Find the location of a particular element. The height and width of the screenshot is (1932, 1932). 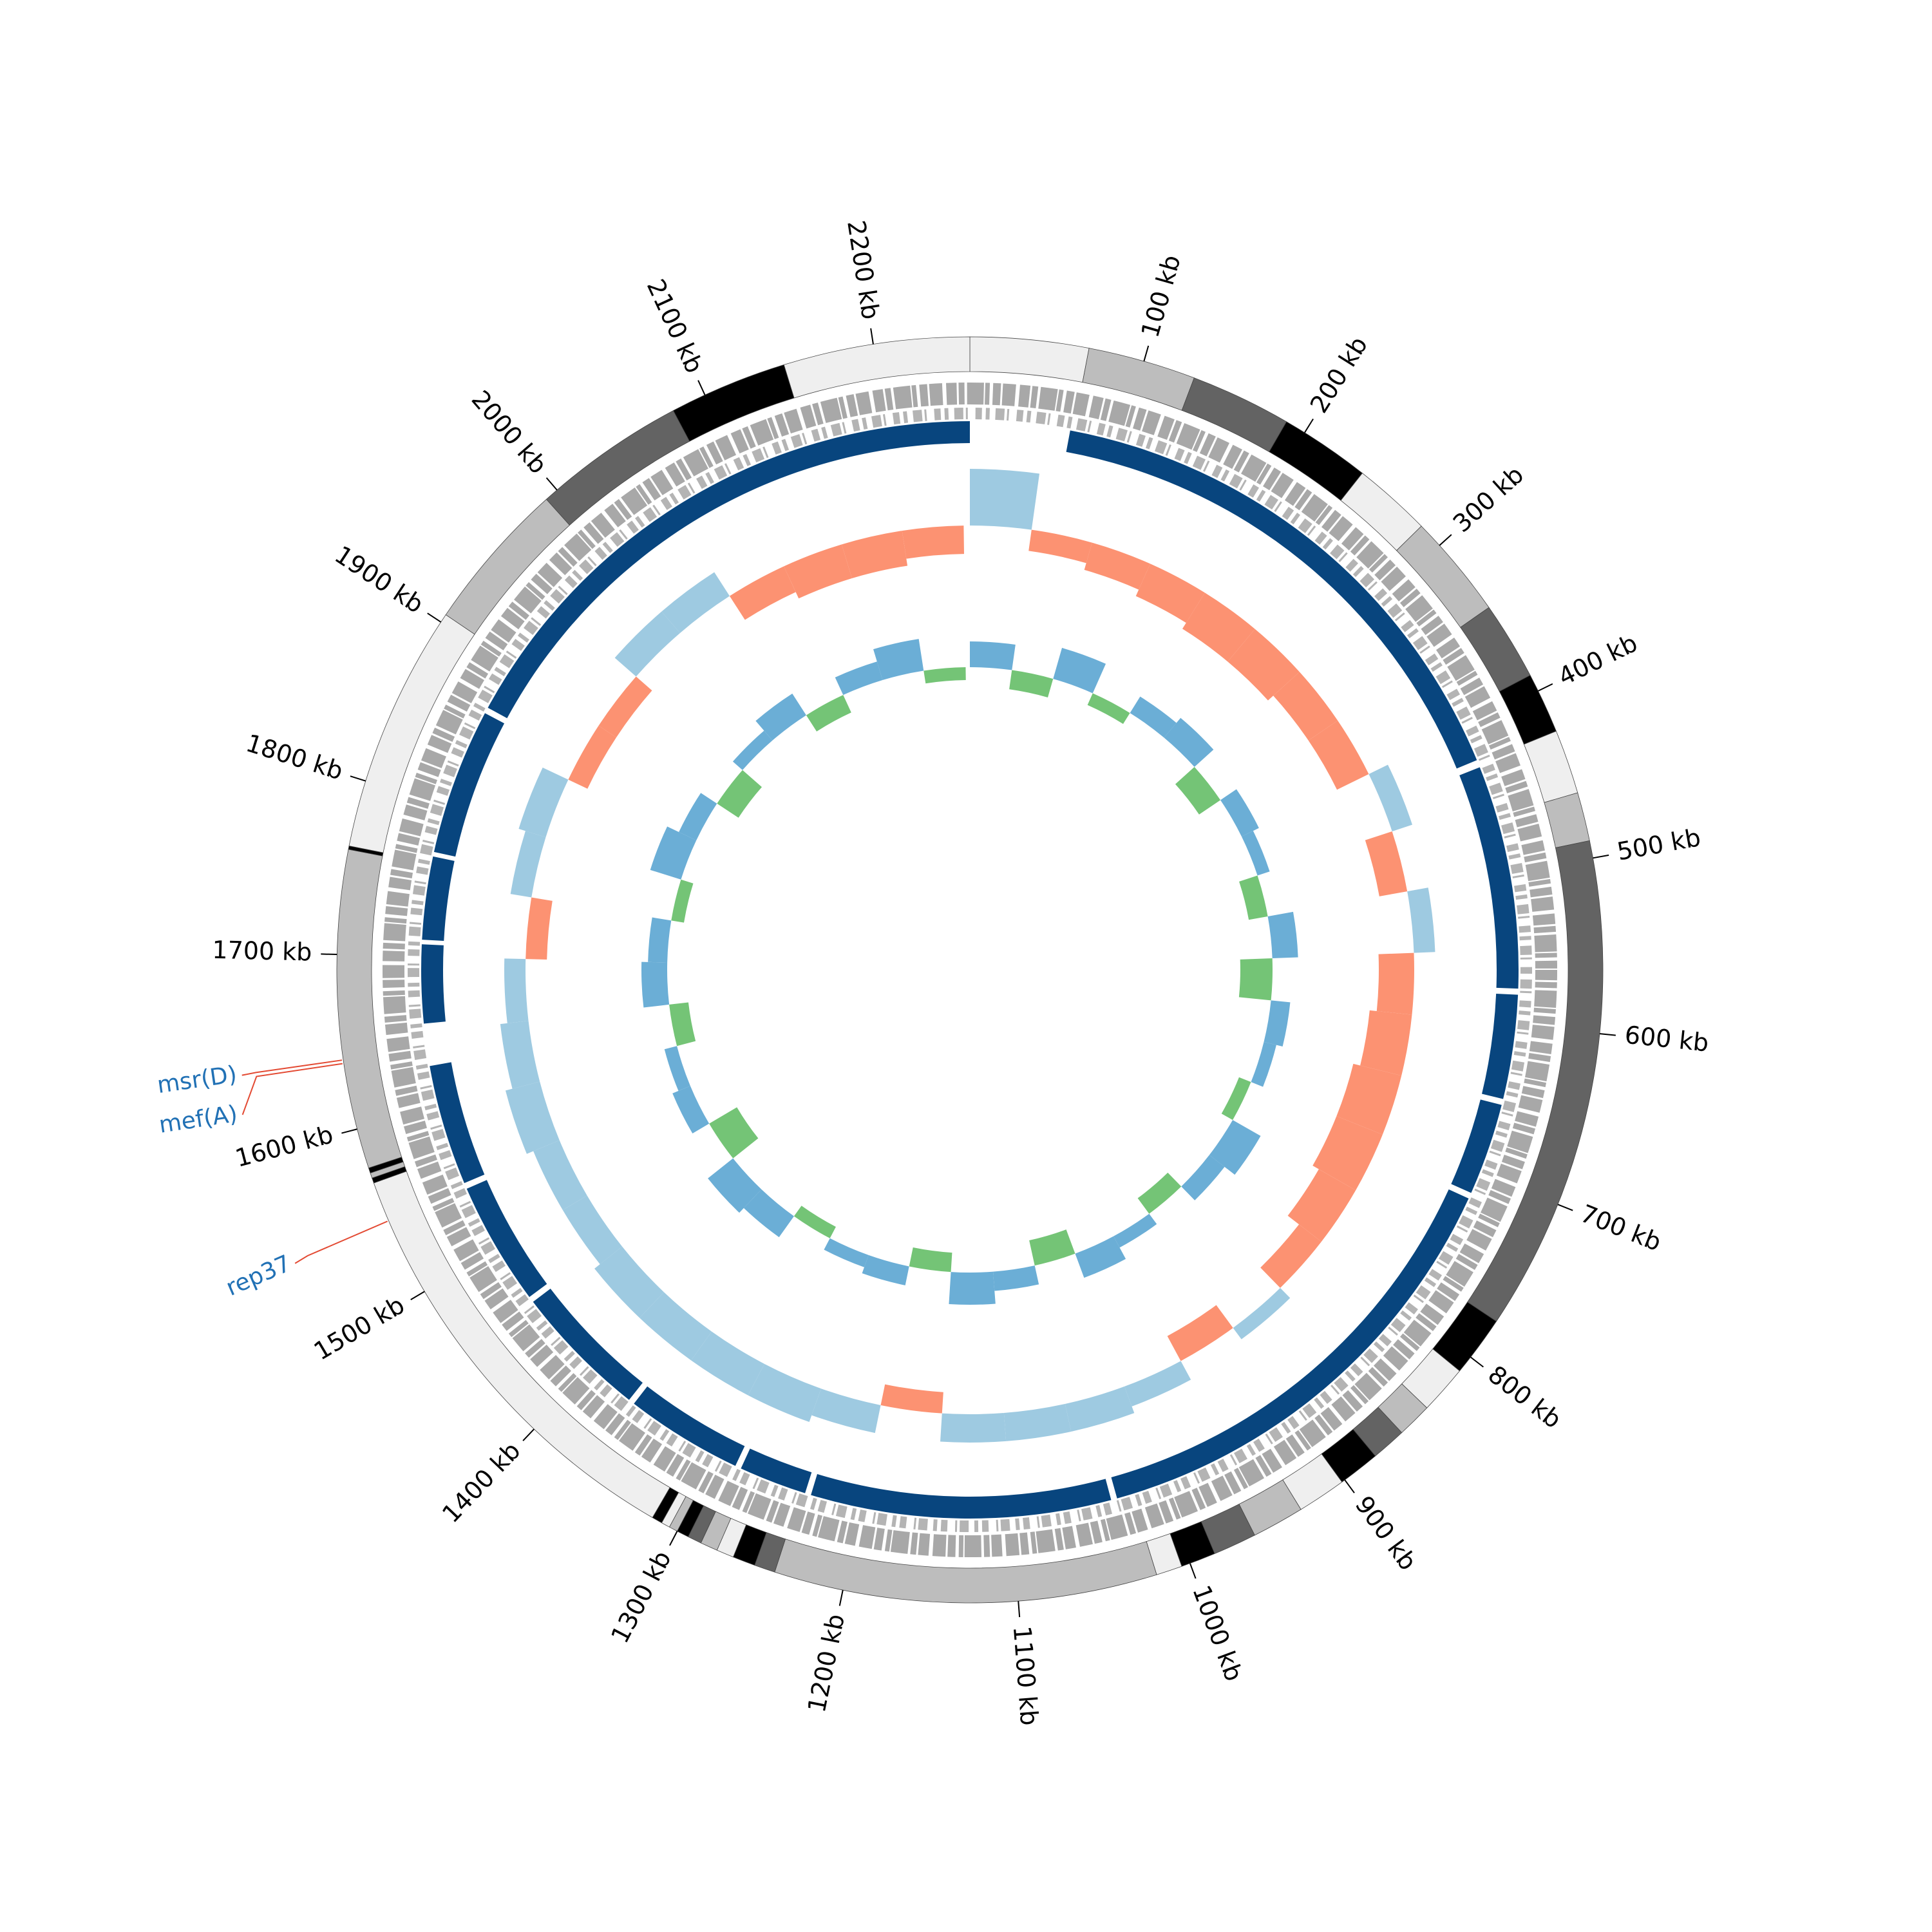

tick-label: 1100 kb is located at coordinates (1026, 1676).